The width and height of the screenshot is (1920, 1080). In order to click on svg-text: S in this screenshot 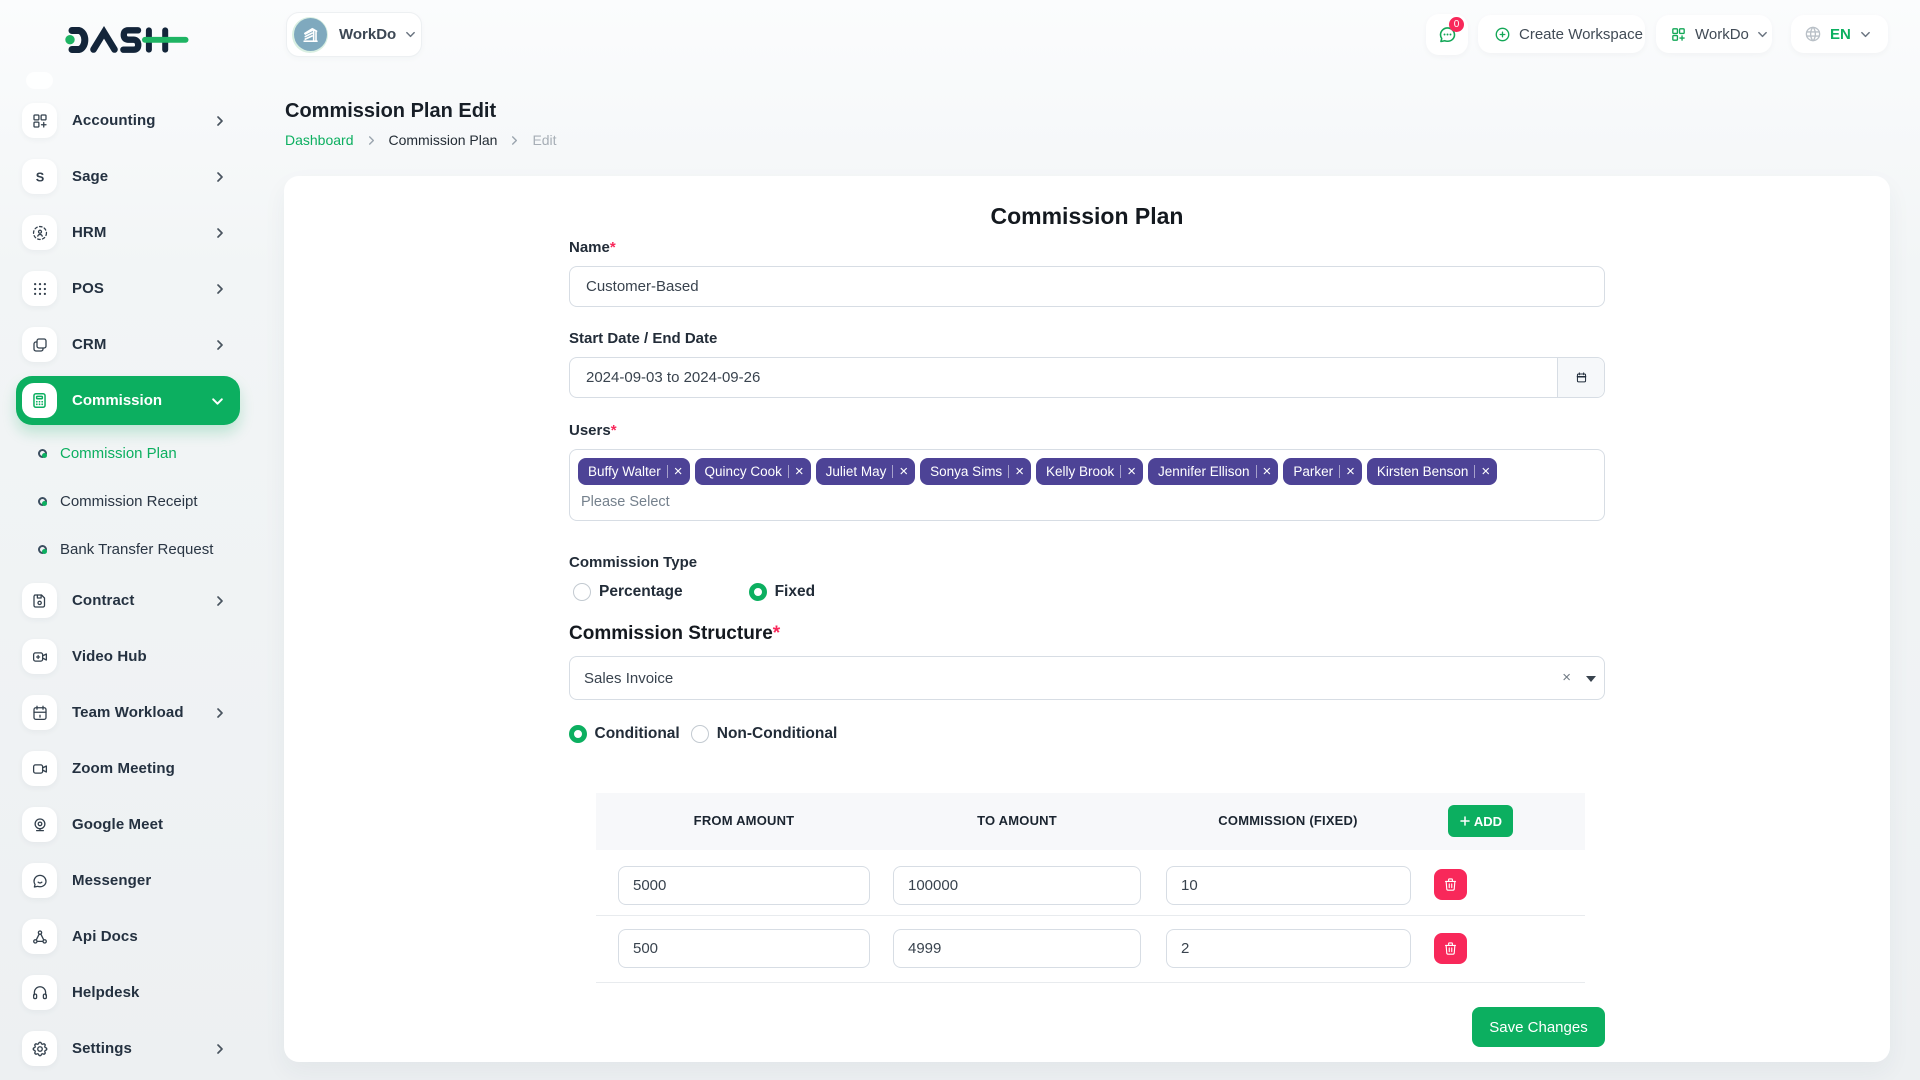, I will do `click(39, 176)`.